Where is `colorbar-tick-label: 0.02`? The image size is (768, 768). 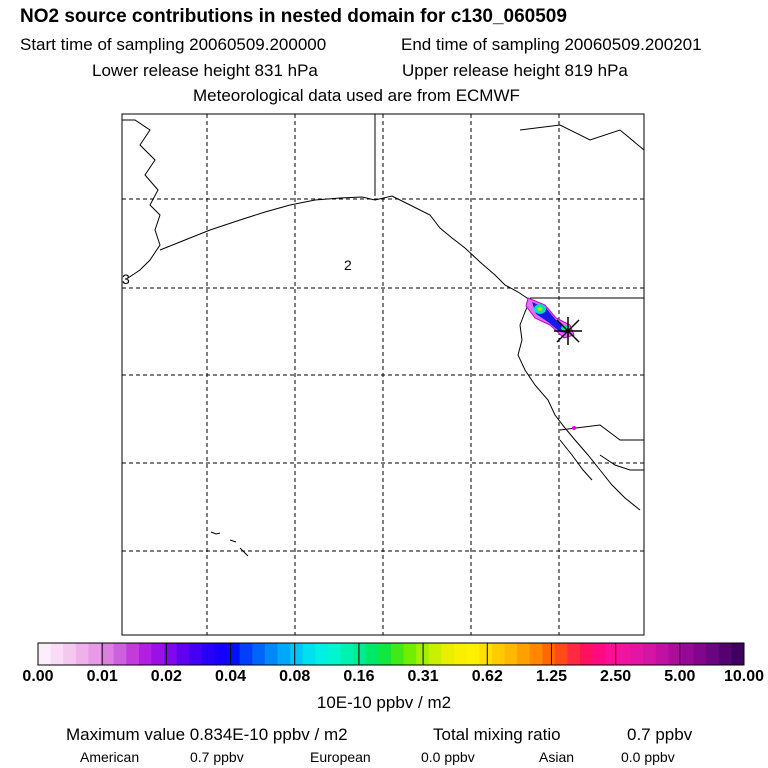 colorbar-tick-label: 0.02 is located at coordinates (166, 676).